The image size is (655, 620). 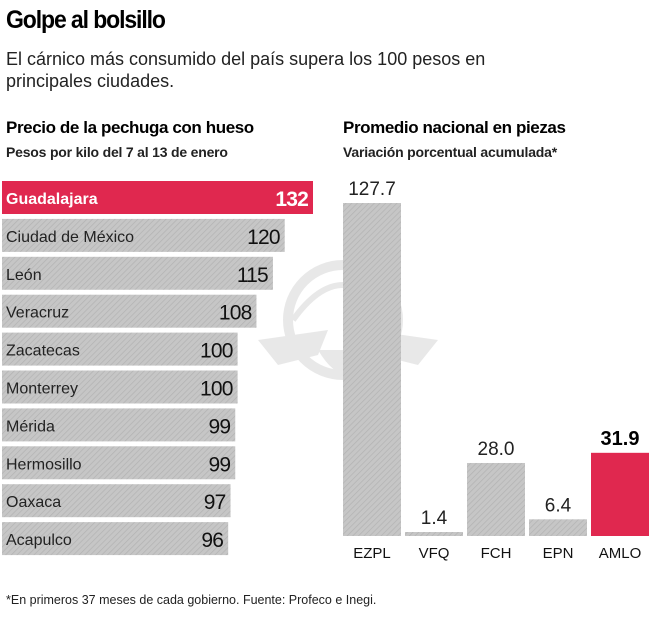 What do you see at coordinates (558, 553) in the screenshot?
I see `column-label: EPN` at bounding box center [558, 553].